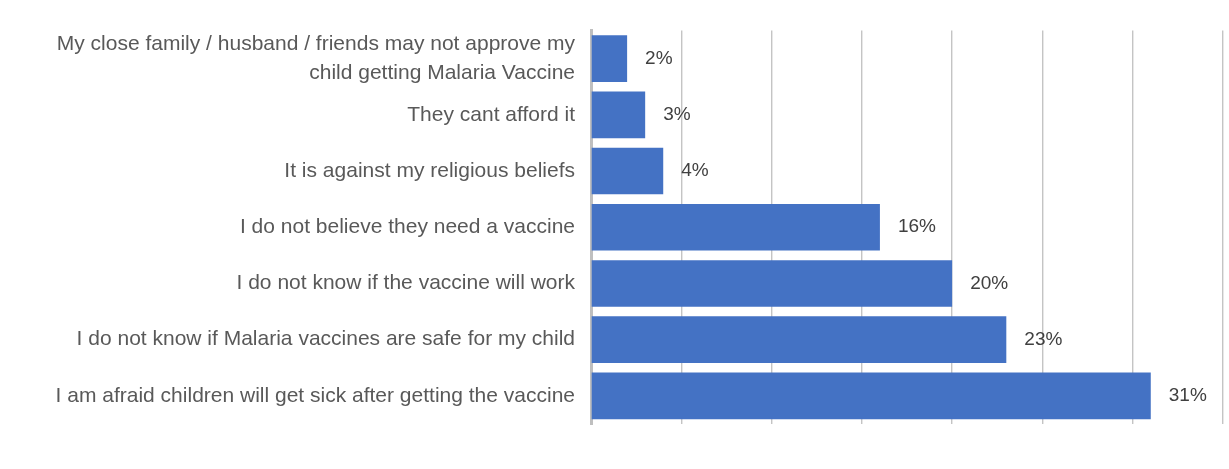  What do you see at coordinates (315, 394) in the screenshot?
I see `y-tick-label: I am afraid children will get sick after getting the vaccine` at bounding box center [315, 394].